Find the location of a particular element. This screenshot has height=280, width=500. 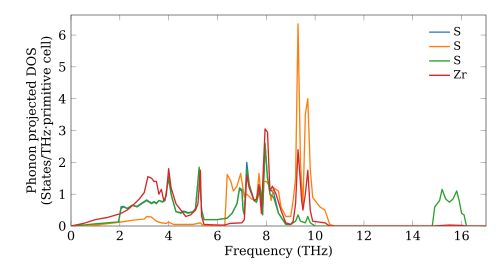

legend-label: Zr is located at coordinates (460, 74).